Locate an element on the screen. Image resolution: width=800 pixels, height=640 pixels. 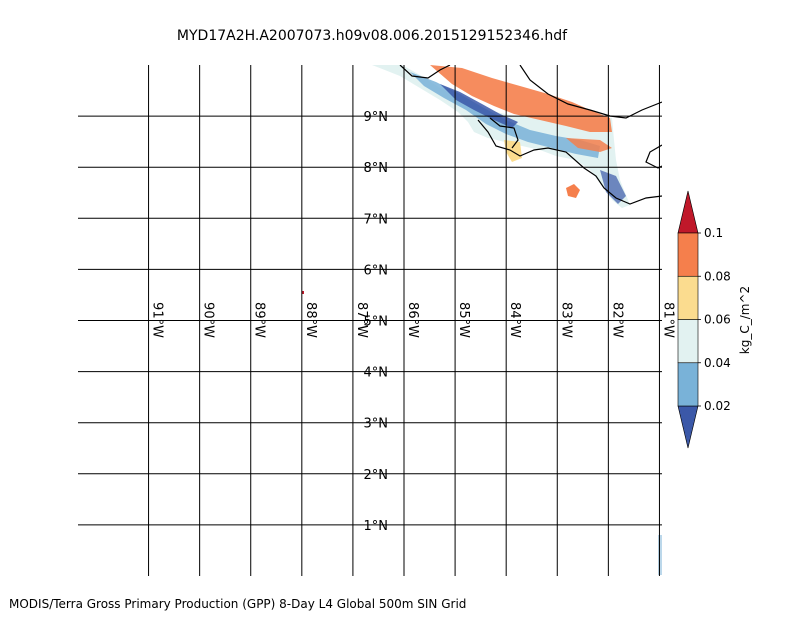
coastline-caribbean is located at coordinates (590, 92).